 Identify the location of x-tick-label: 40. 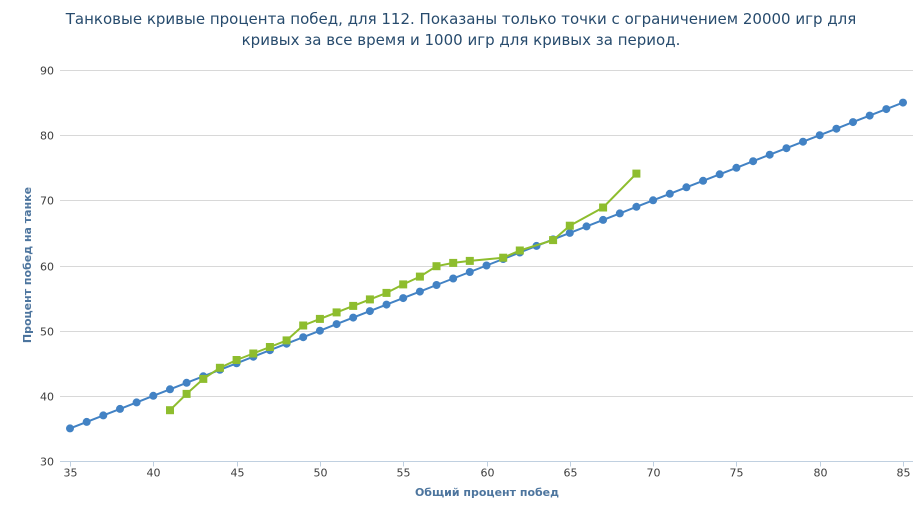
(154, 473).